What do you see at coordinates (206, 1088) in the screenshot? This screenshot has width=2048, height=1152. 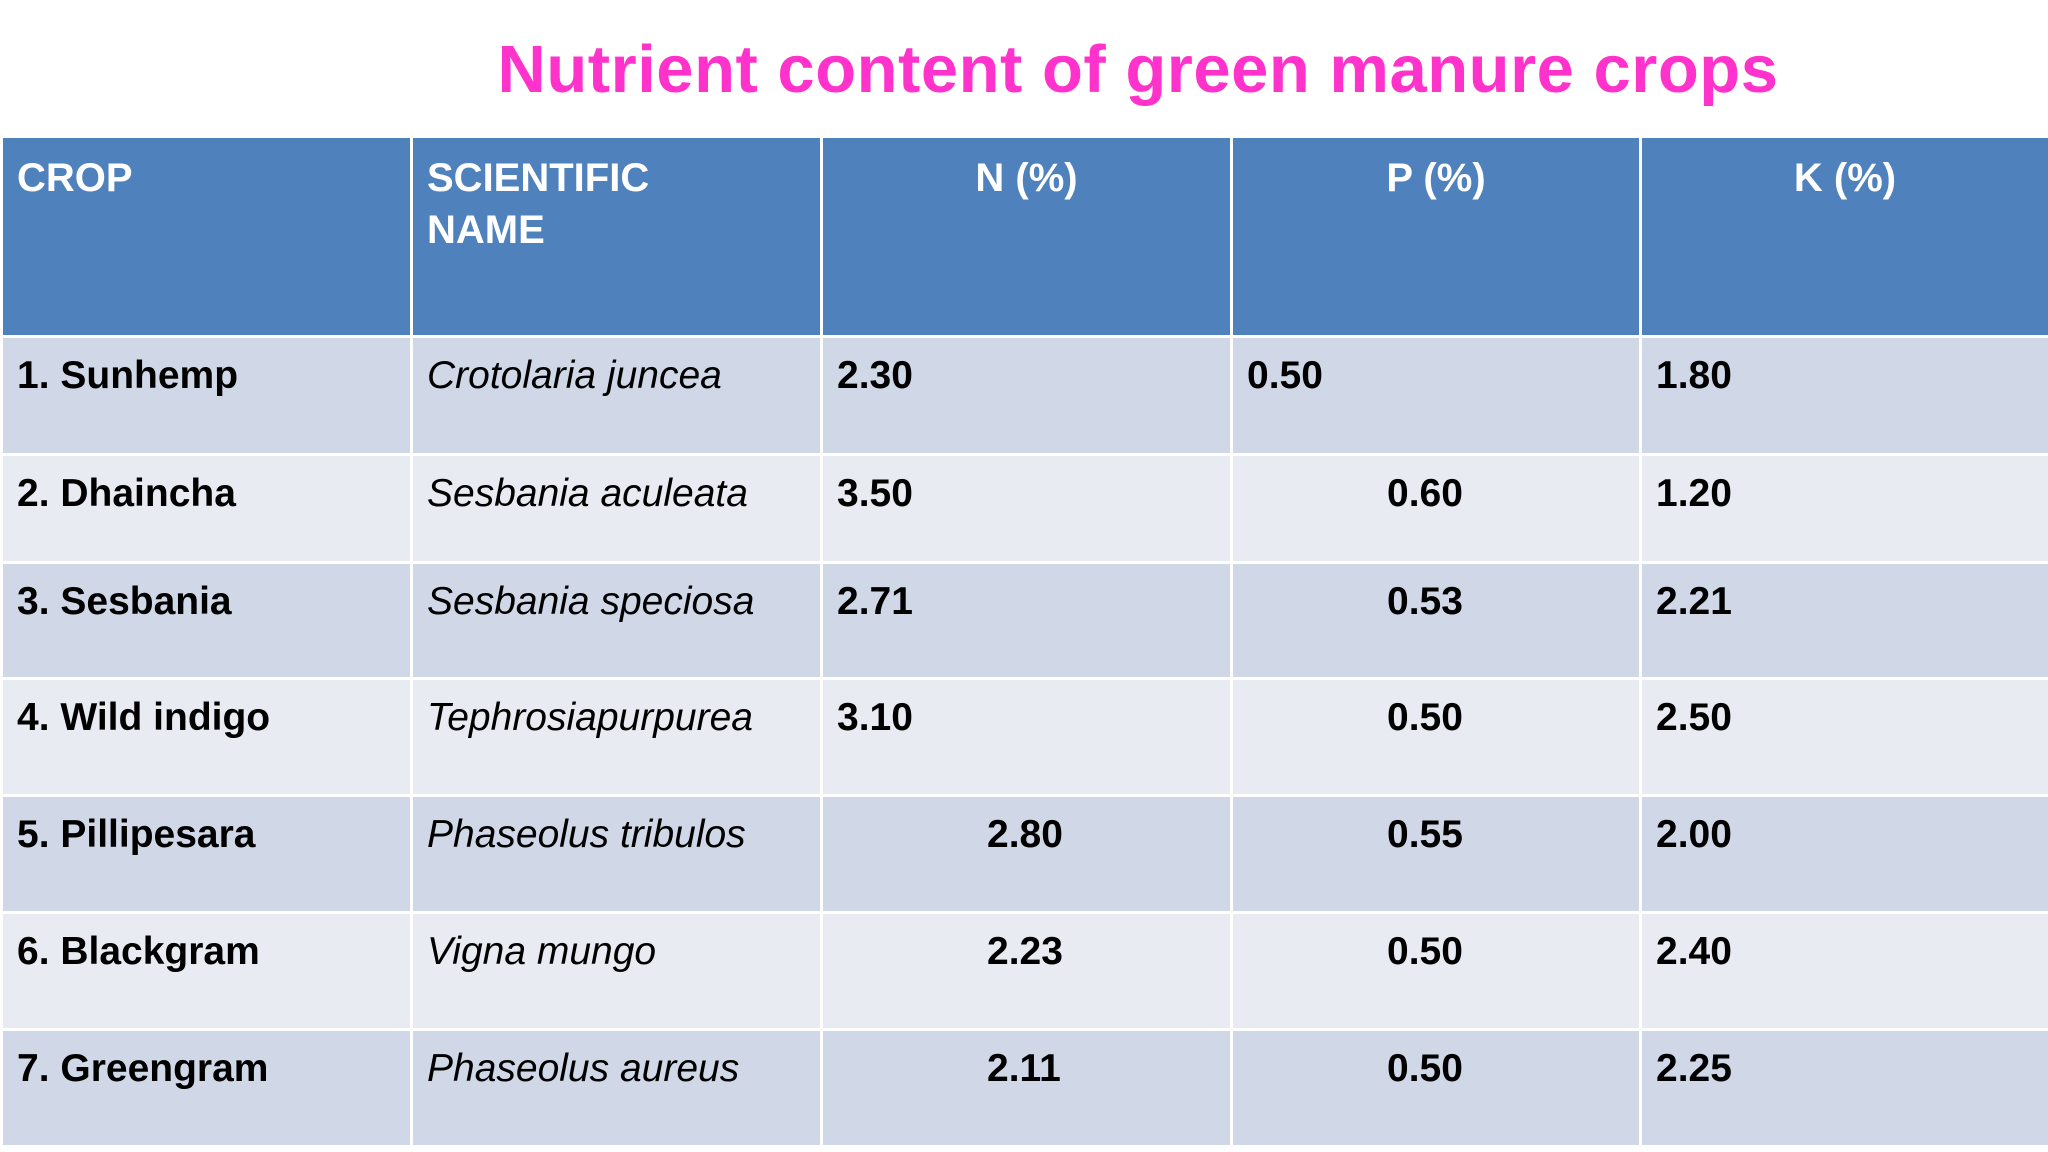 I see `crop-name: 7. Greengram` at bounding box center [206, 1088].